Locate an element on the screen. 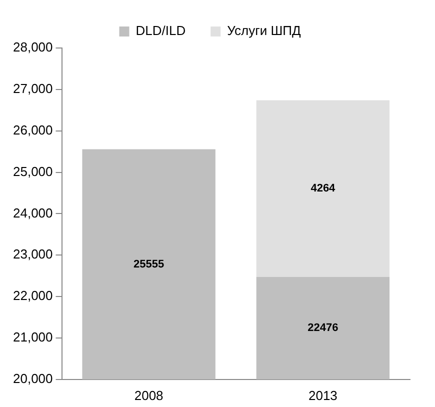 Image resolution: width=435 pixels, height=407 pixels. y-tick-label: 20,000 is located at coordinates (32, 378).